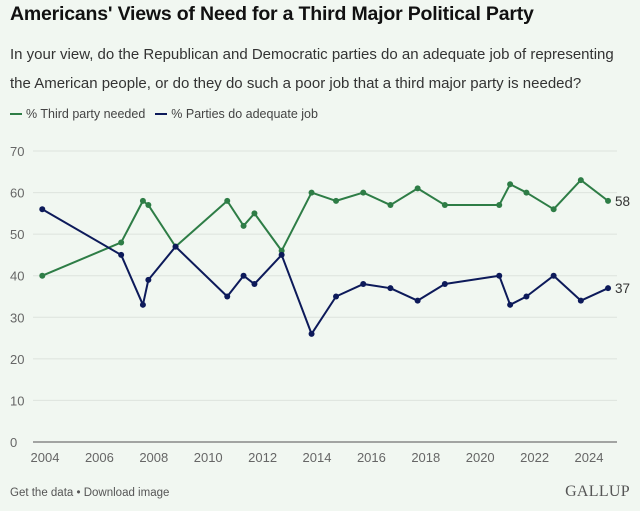 This screenshot has width=640, height=511. What do you see at coordinates (208, 457) in the screenshot?
I see `x-tick-label: 2010` at bounding box center [208, 457].